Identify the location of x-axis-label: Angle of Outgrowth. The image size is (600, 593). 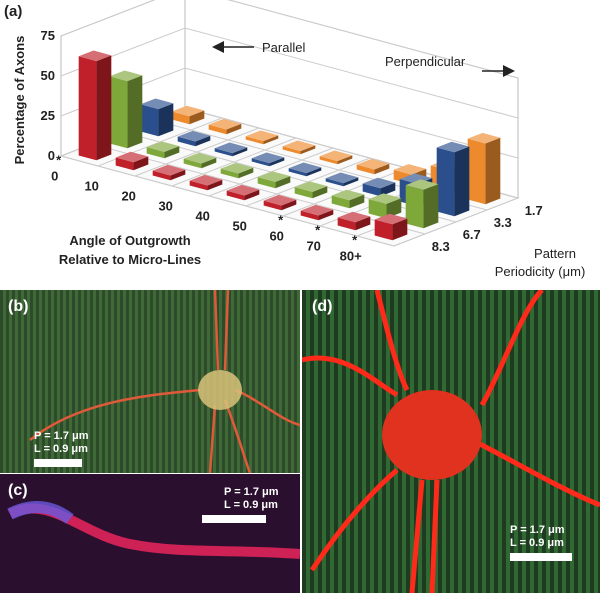
(129, 240).